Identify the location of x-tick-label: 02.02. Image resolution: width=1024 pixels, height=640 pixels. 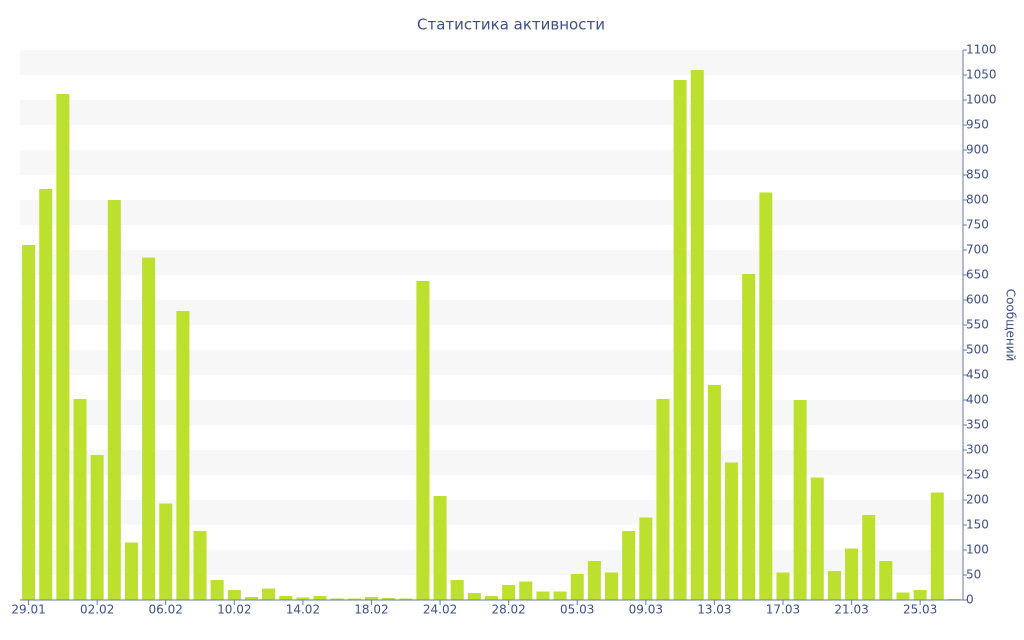
(97, 610).